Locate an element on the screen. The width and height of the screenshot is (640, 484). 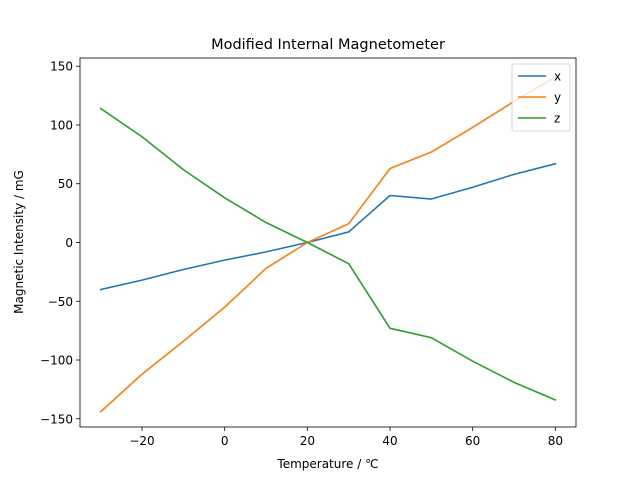
legend-label-z: z is located at coordinates (557, 119).